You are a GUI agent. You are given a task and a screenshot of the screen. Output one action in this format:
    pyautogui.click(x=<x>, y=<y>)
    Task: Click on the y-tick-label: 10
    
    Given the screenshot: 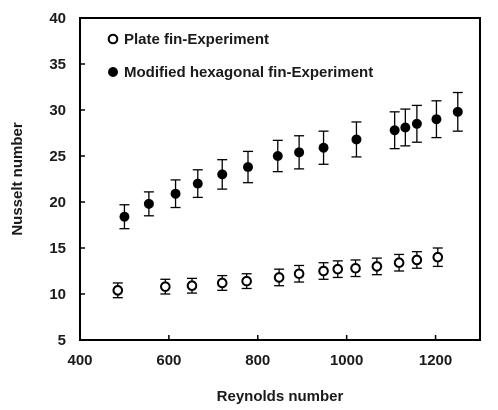 What is the action you would take?
    pyautogui.click(x=57, y=294)
    